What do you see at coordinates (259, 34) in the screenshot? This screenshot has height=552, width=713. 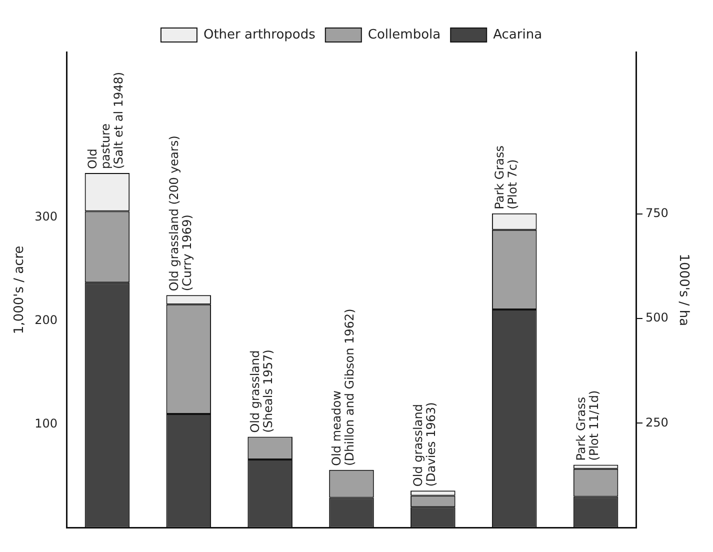 I see `legend-label: Other arthropods` at bounding box center [259, 34].